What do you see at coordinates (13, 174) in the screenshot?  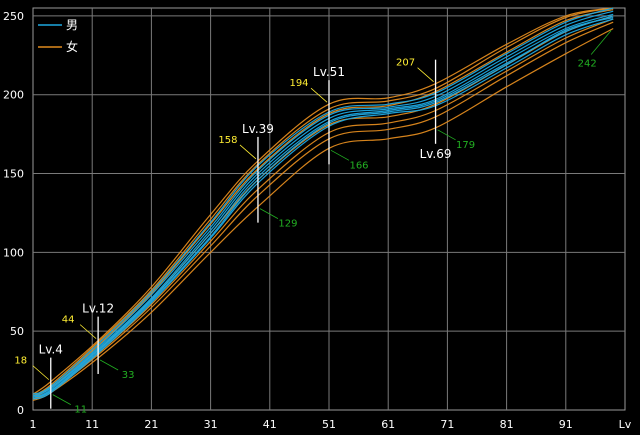 I see `y-tick-label: 150` at bounding box center [13, 174].